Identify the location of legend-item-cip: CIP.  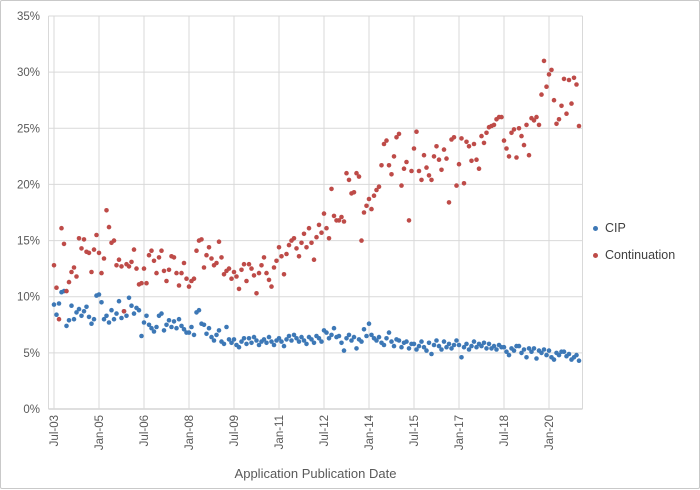
(634, 228).